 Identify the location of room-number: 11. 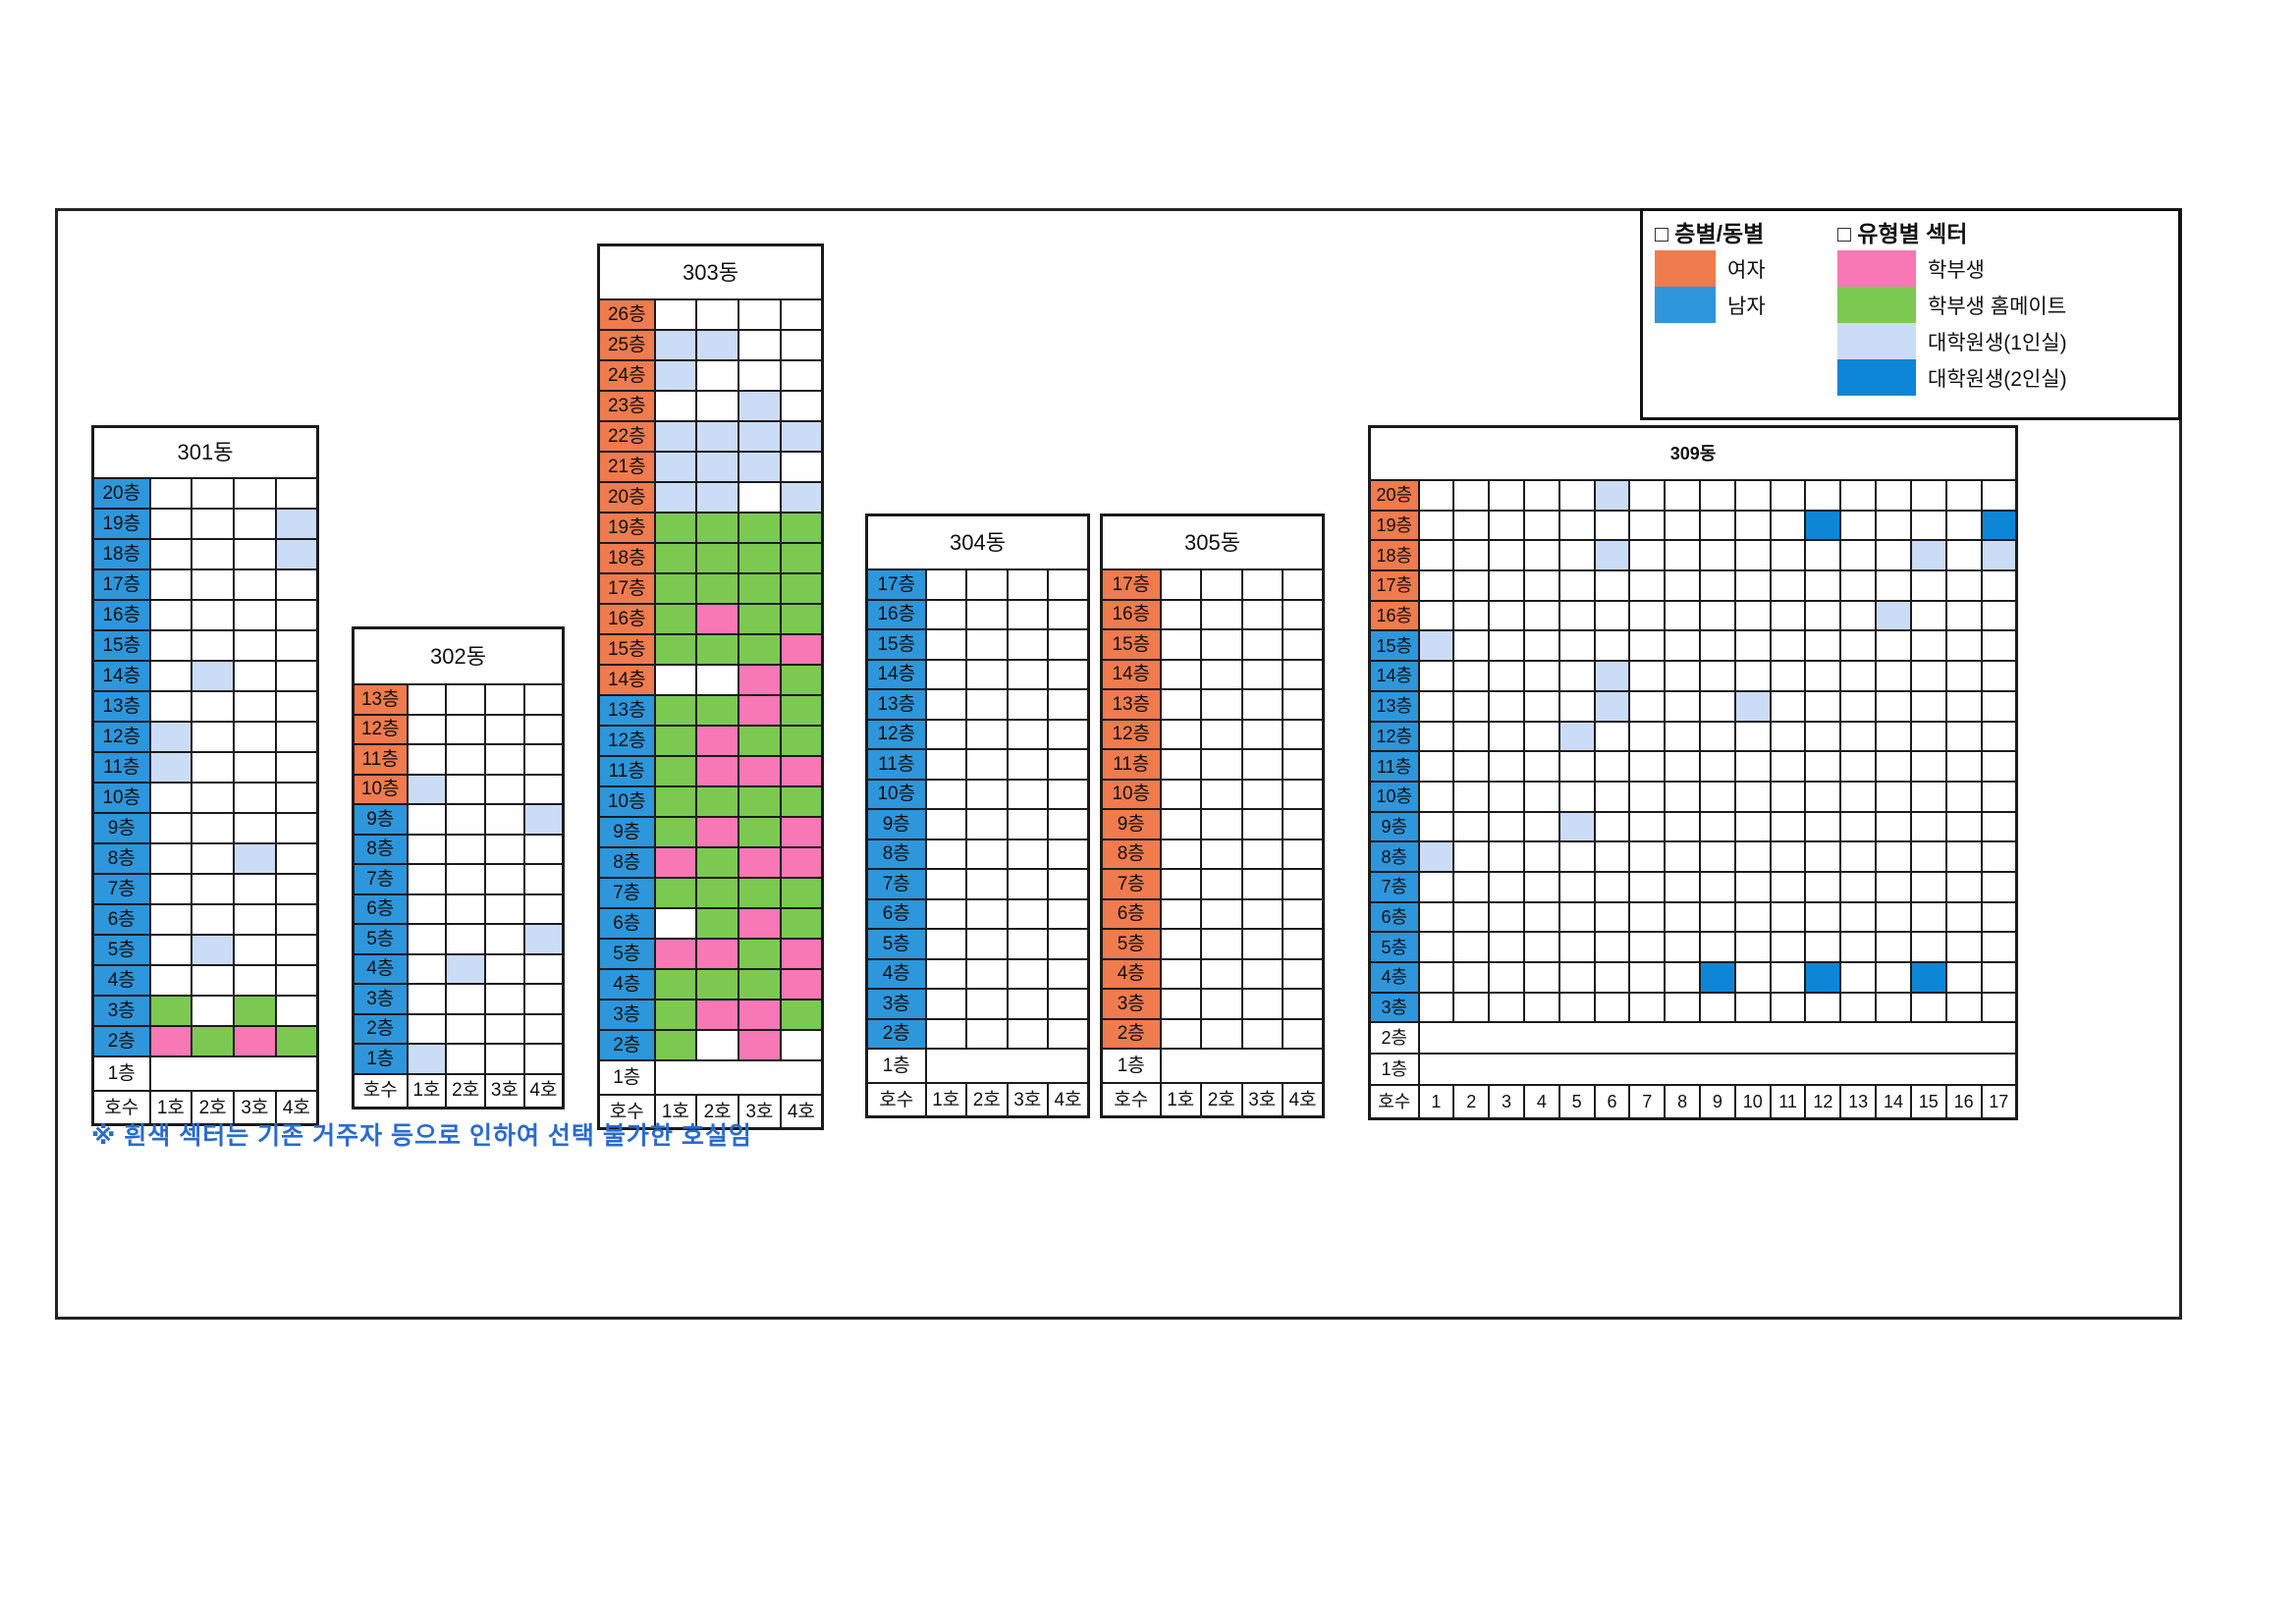
(1788, 1102).